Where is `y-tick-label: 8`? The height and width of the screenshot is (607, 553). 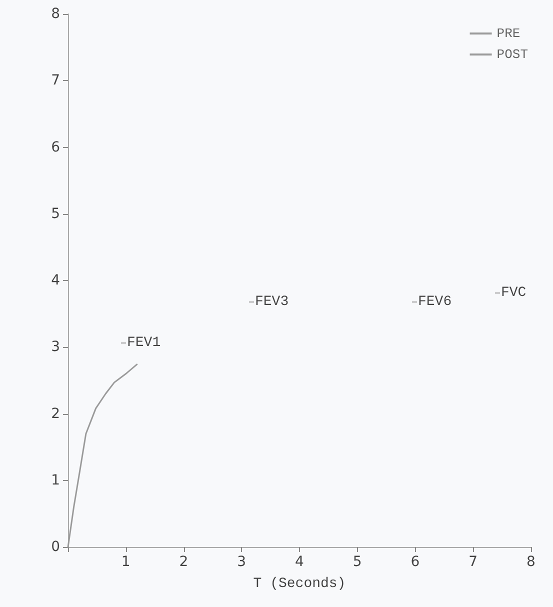 y-tick-label: 8 is located at coordinates (55, 14).